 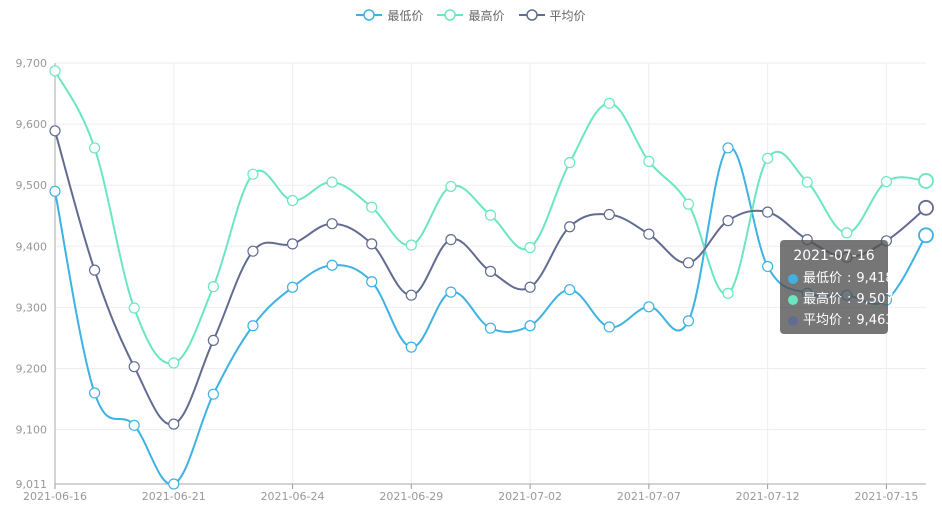 I want to click on y-tick-label: 9,400, so click(x=32, y=246).